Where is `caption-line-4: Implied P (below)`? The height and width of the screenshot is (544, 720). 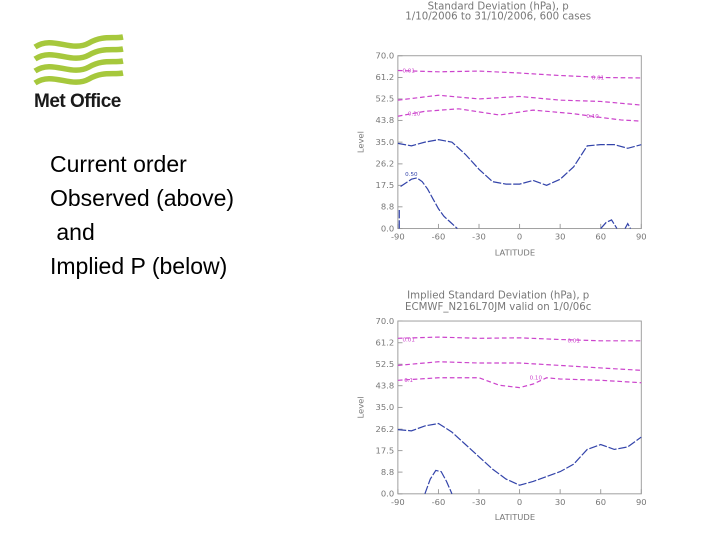
caption-line-4: Implied P (below) is located at coordinates (139, 266).